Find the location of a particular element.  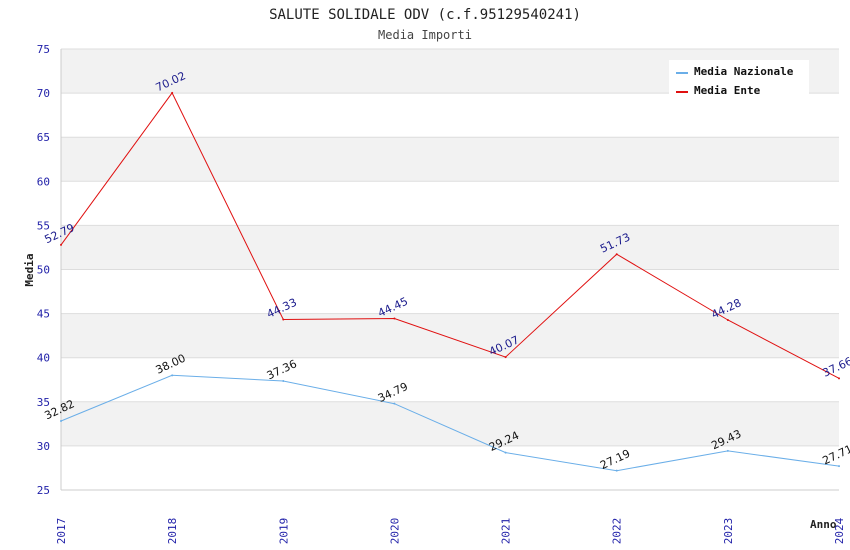

y-tick-label: 35 is located at coordinates (43, 402).